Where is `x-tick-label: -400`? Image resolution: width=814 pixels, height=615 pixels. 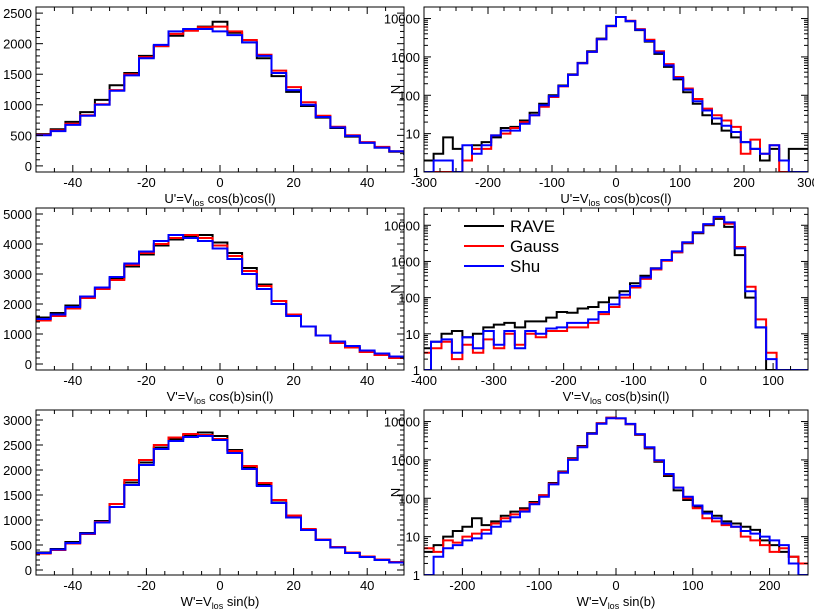
x-tick-label: -400 is located at coordinates (424, 380).